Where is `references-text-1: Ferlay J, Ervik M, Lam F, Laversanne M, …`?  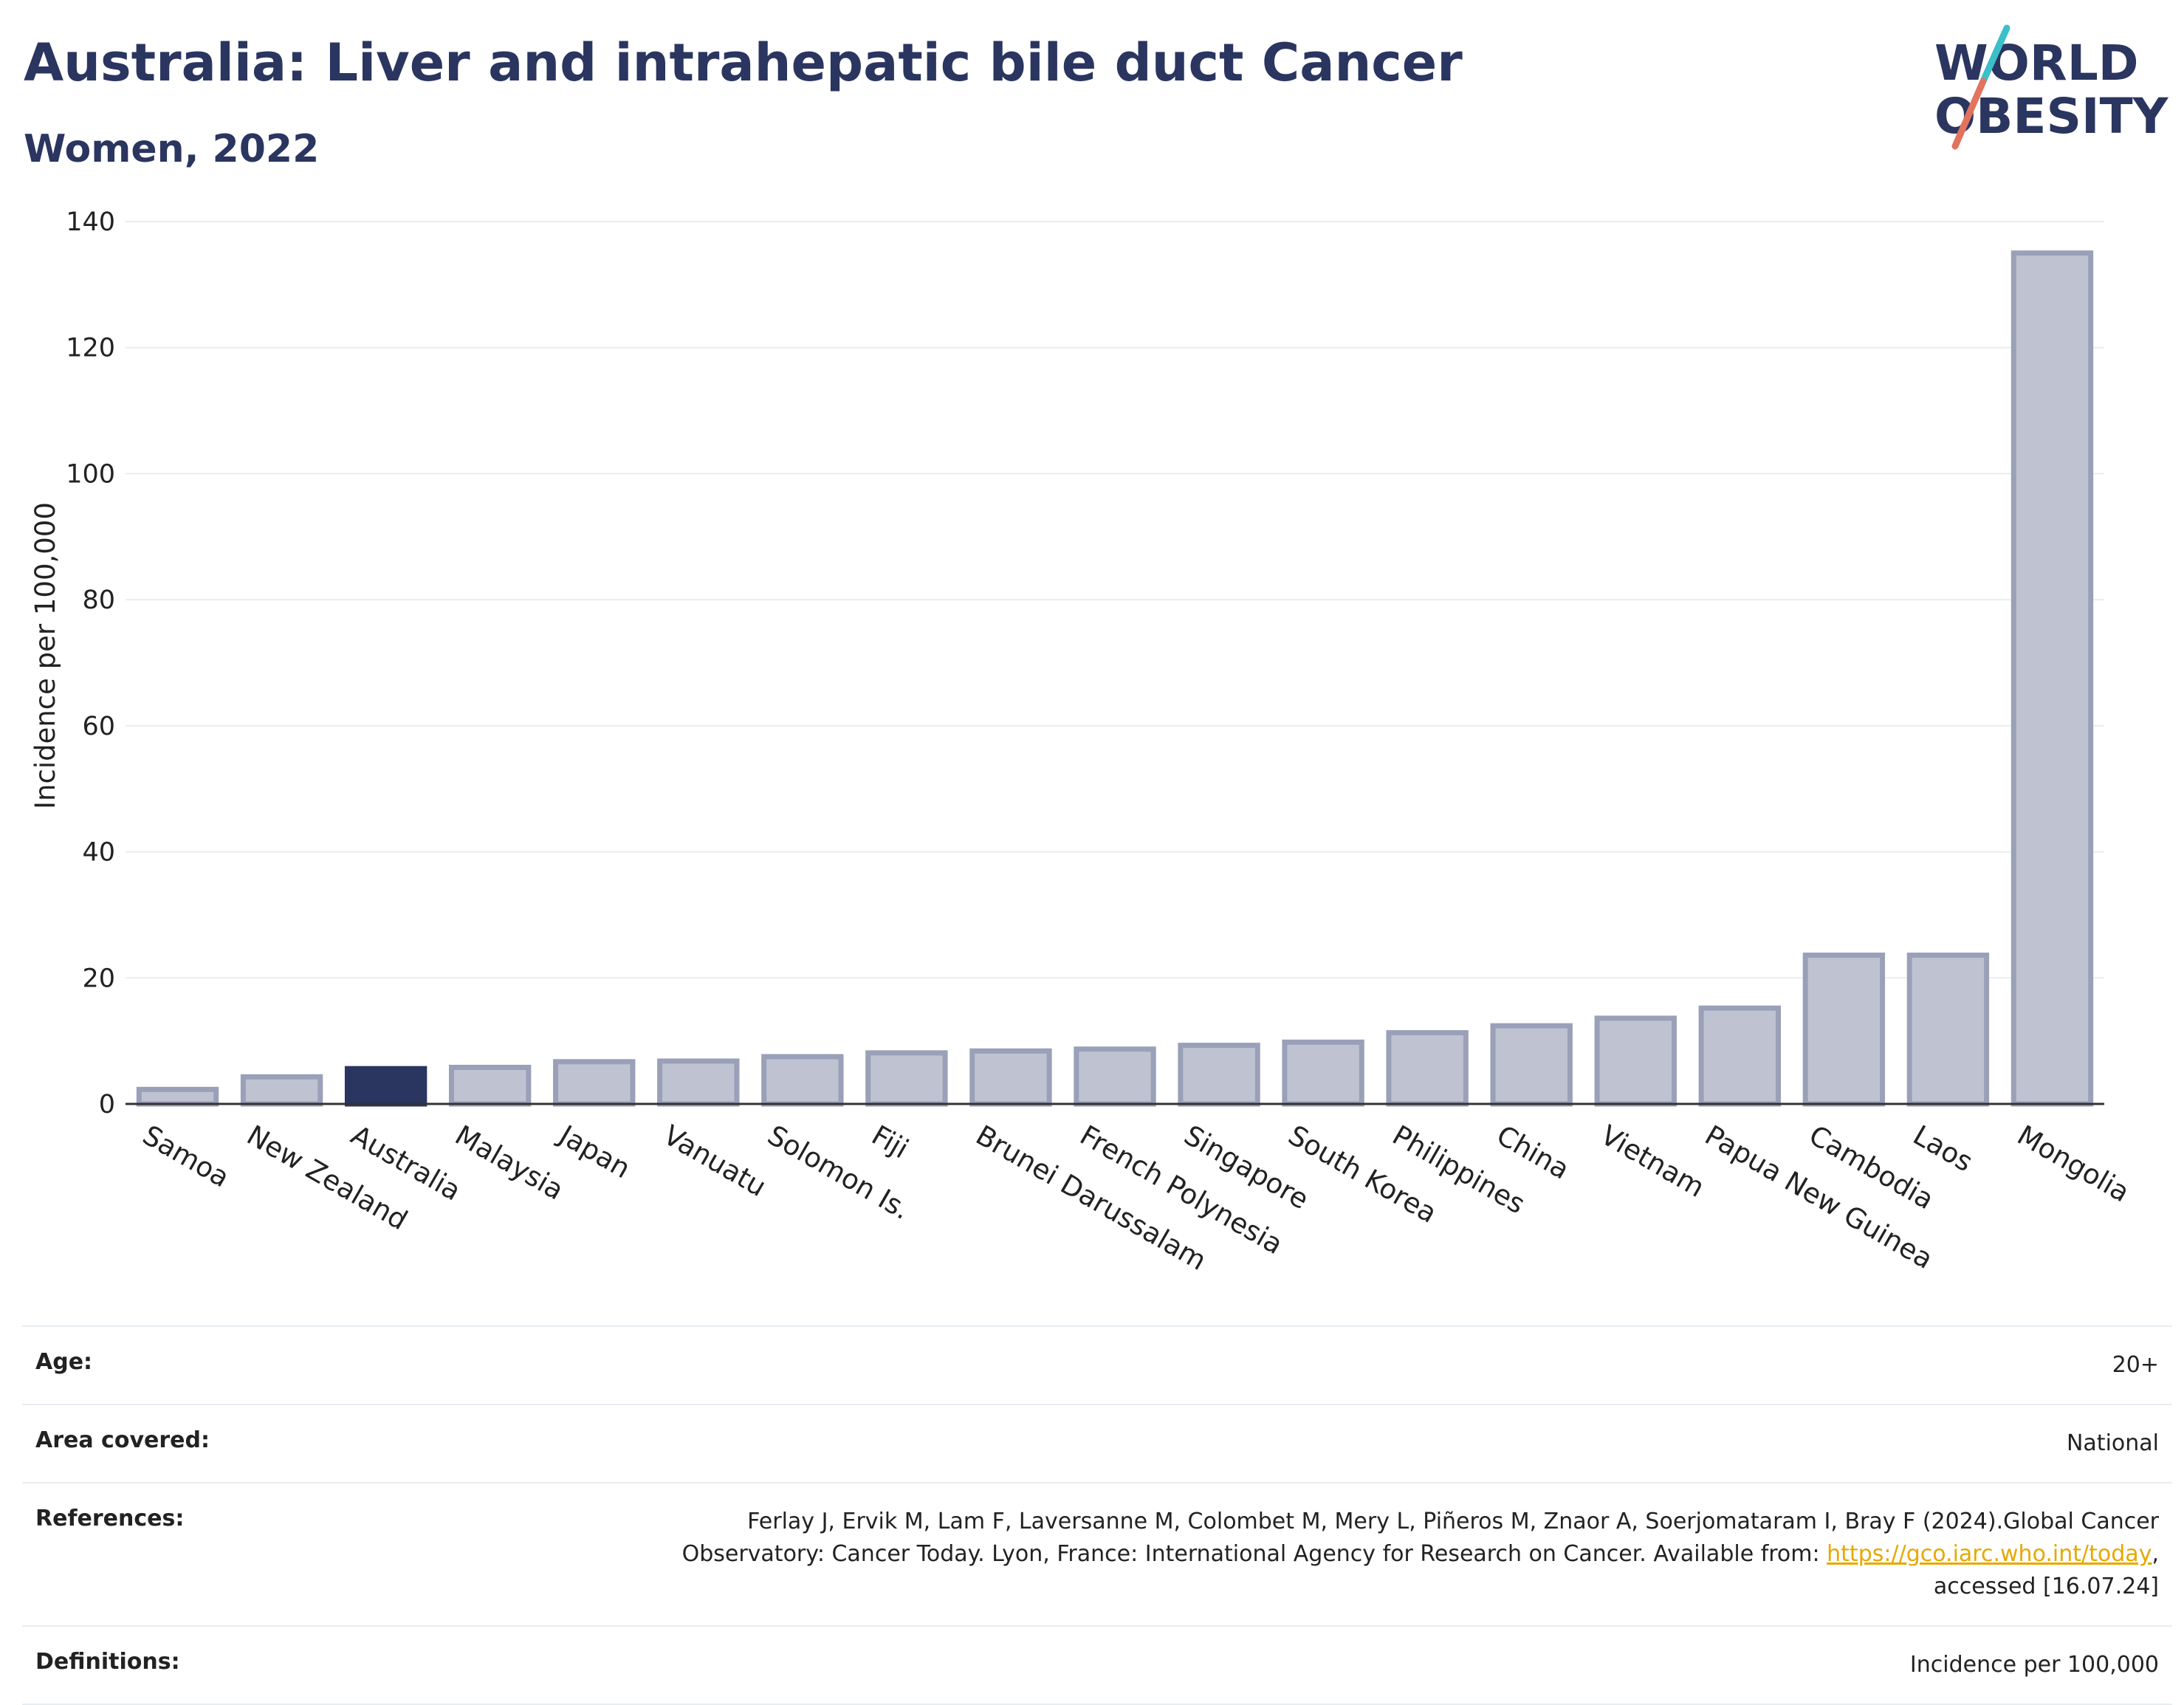
references-text-1: Ferlay J, Ervik M, Lam F, Laversanne M, … is located at coordinates (1420, 1538).